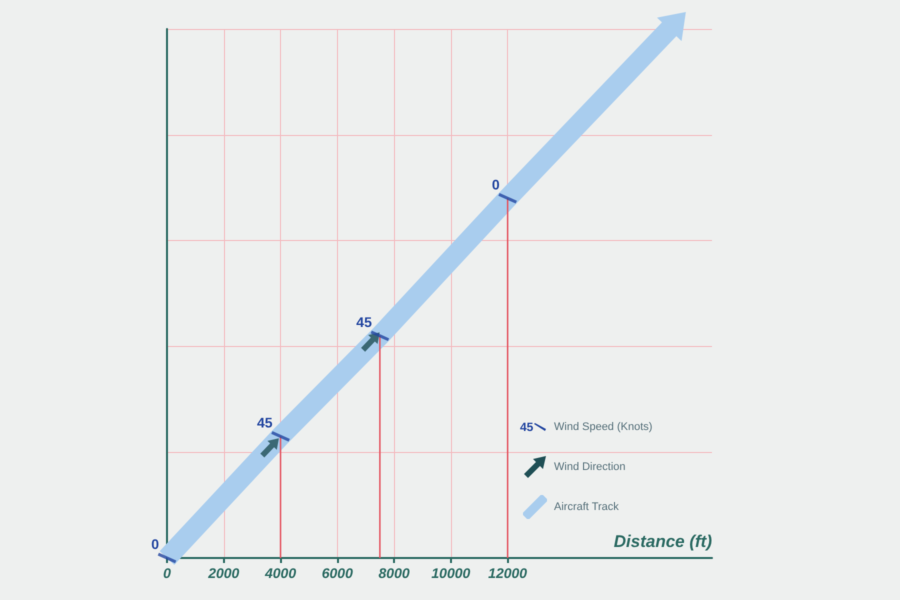 Image resolution: width=900 pixels, height=600 pixels. I want to click on legend-label: Wind Speed (Knots), so click(603, 427).